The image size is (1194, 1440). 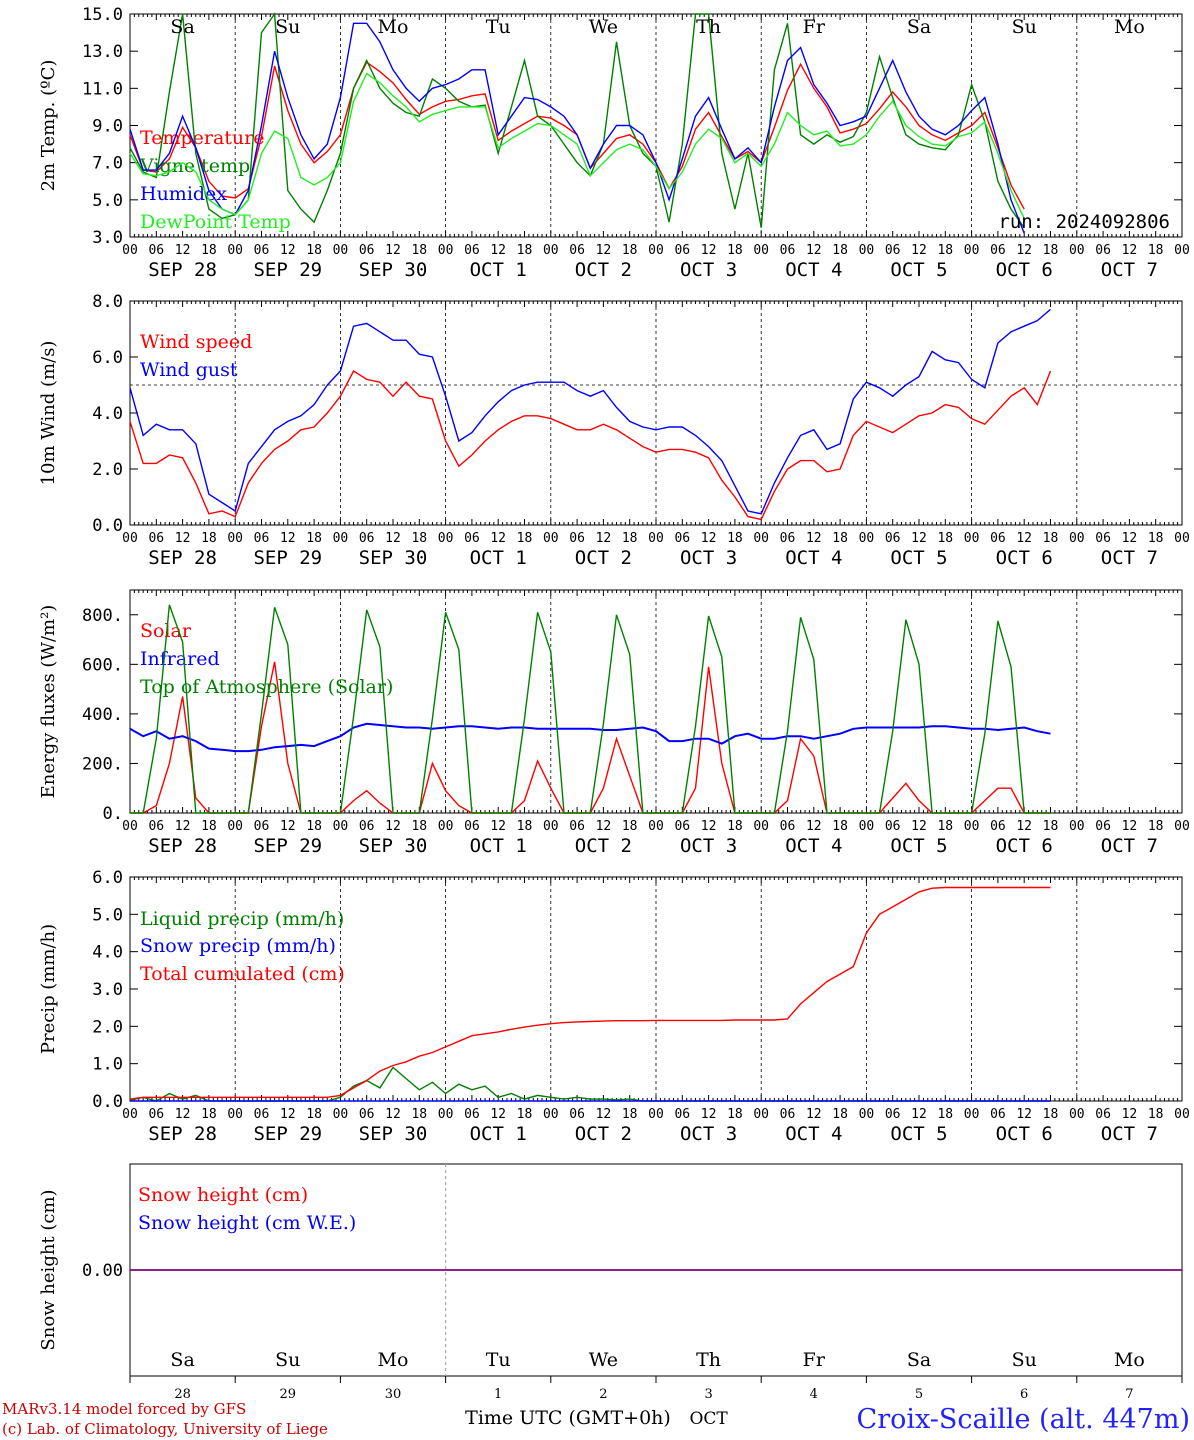 I want to click on y-tick-label: 8.0, so click(x=107, y=302).